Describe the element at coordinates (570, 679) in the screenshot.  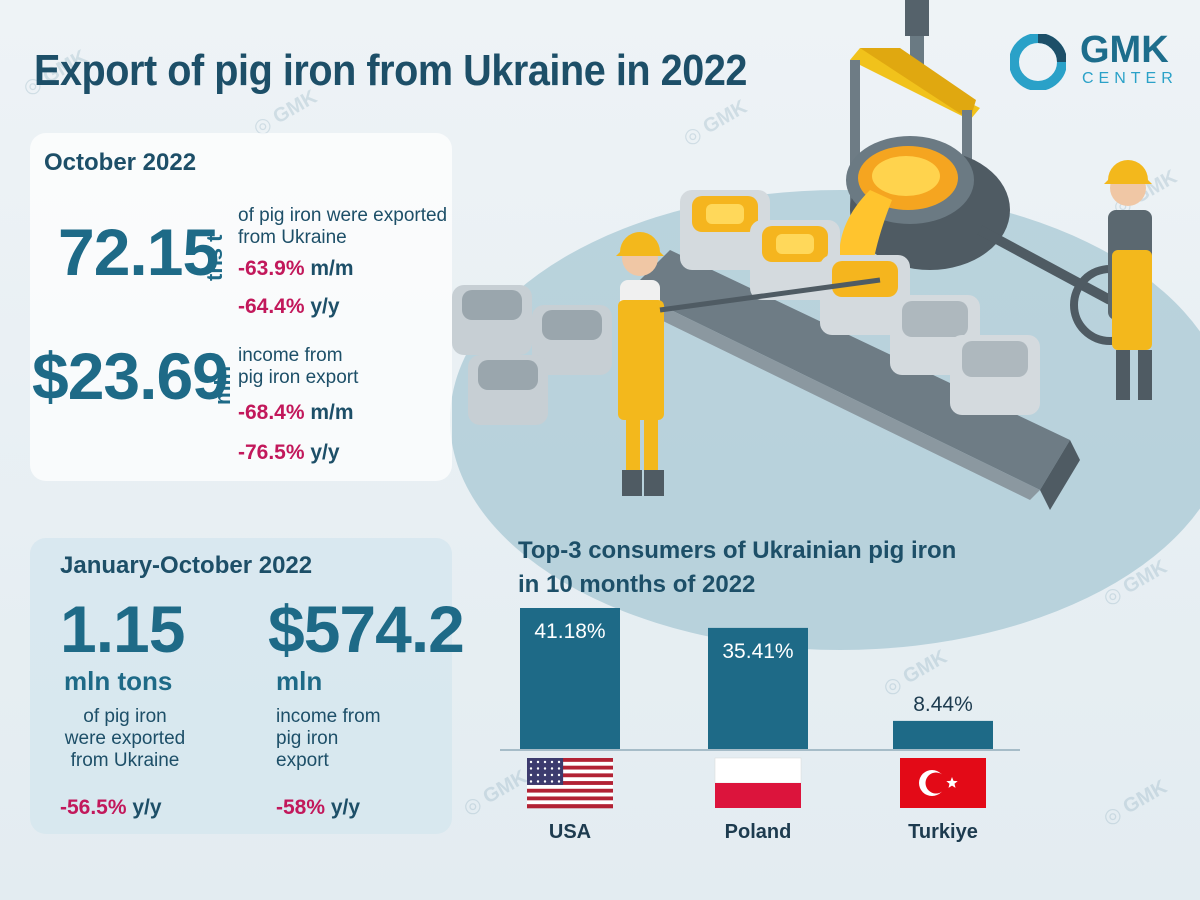
I see `bar-usa` at that location.